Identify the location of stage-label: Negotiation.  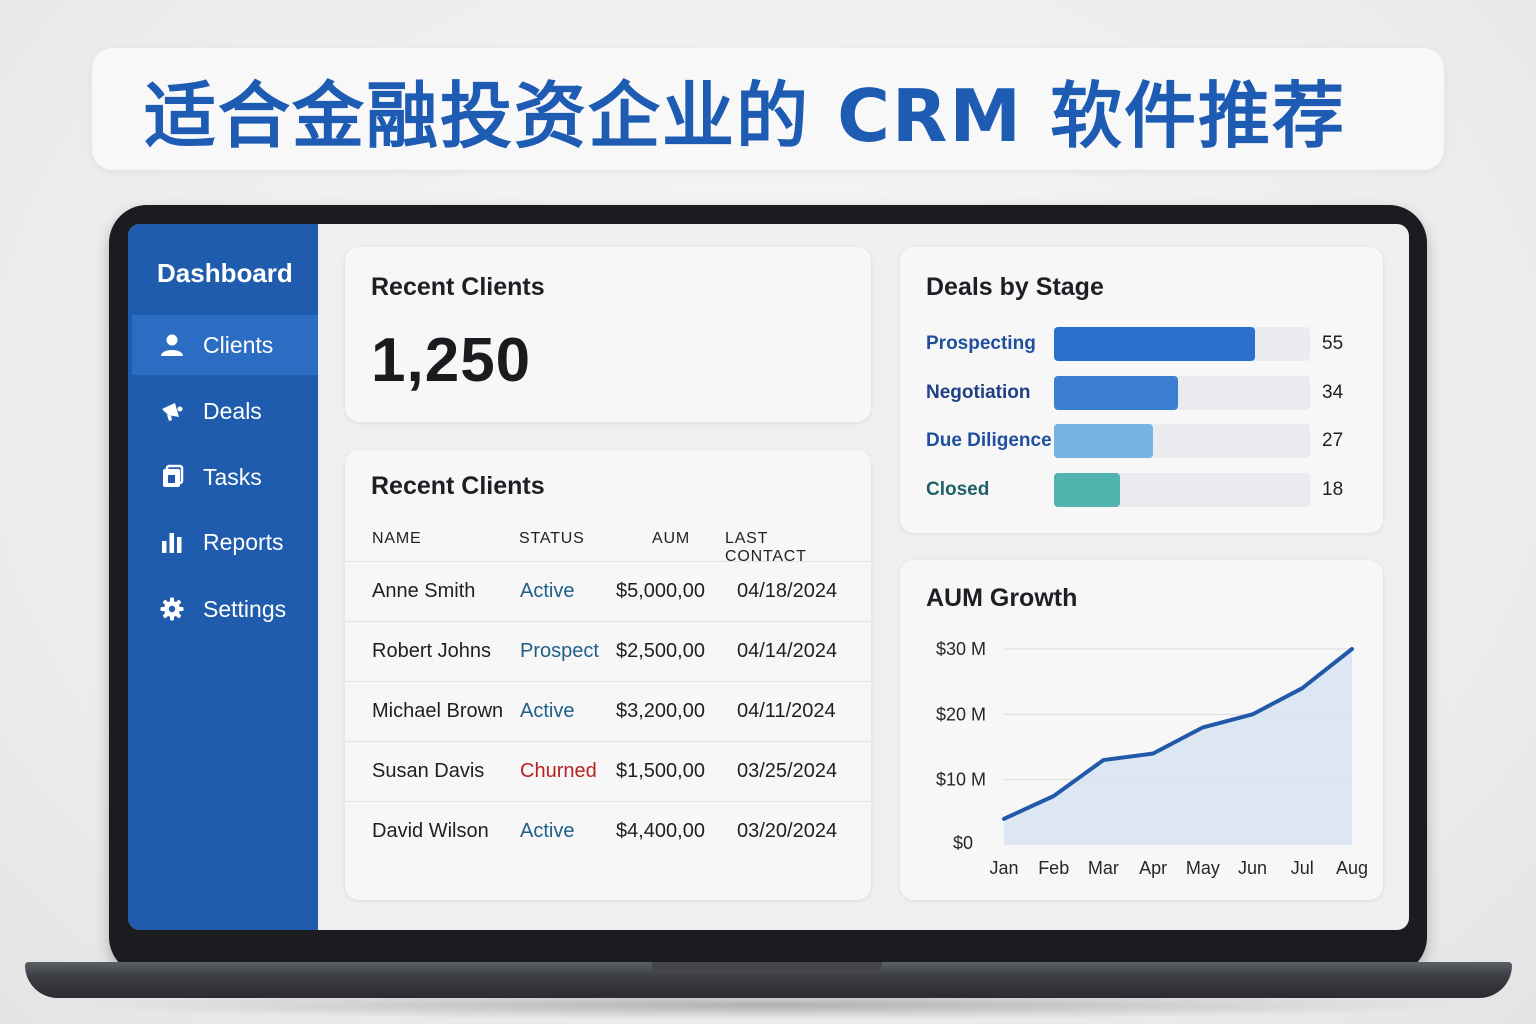
(978, 392).